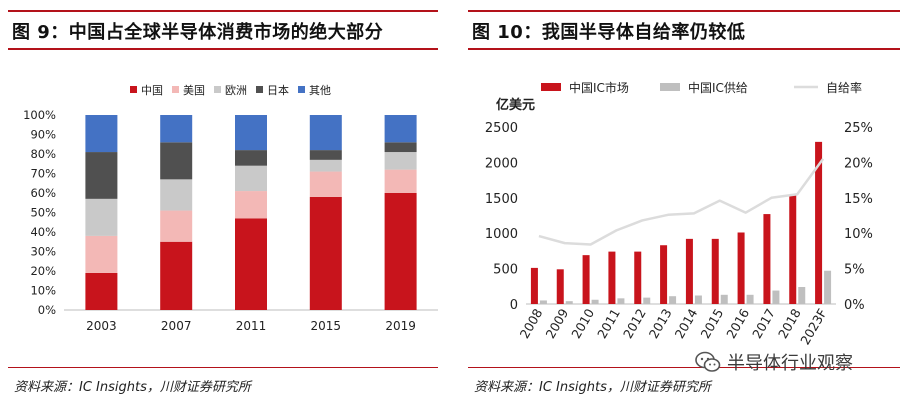  What do you see at coordinates (43, 174) in the screenshot?
I see `y-tick-label: 70%` at bounding box center [43, 174].